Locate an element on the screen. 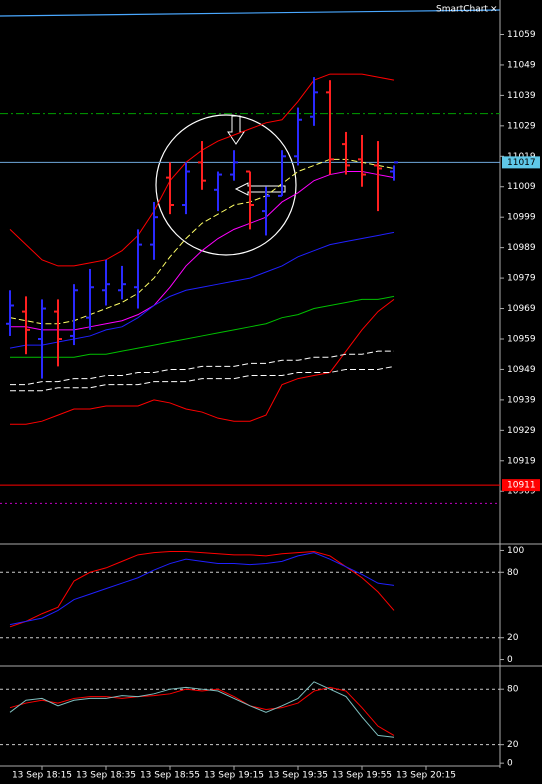  x-tick-label: 13 Sep 20:15 is located at coordinates (426, 776).